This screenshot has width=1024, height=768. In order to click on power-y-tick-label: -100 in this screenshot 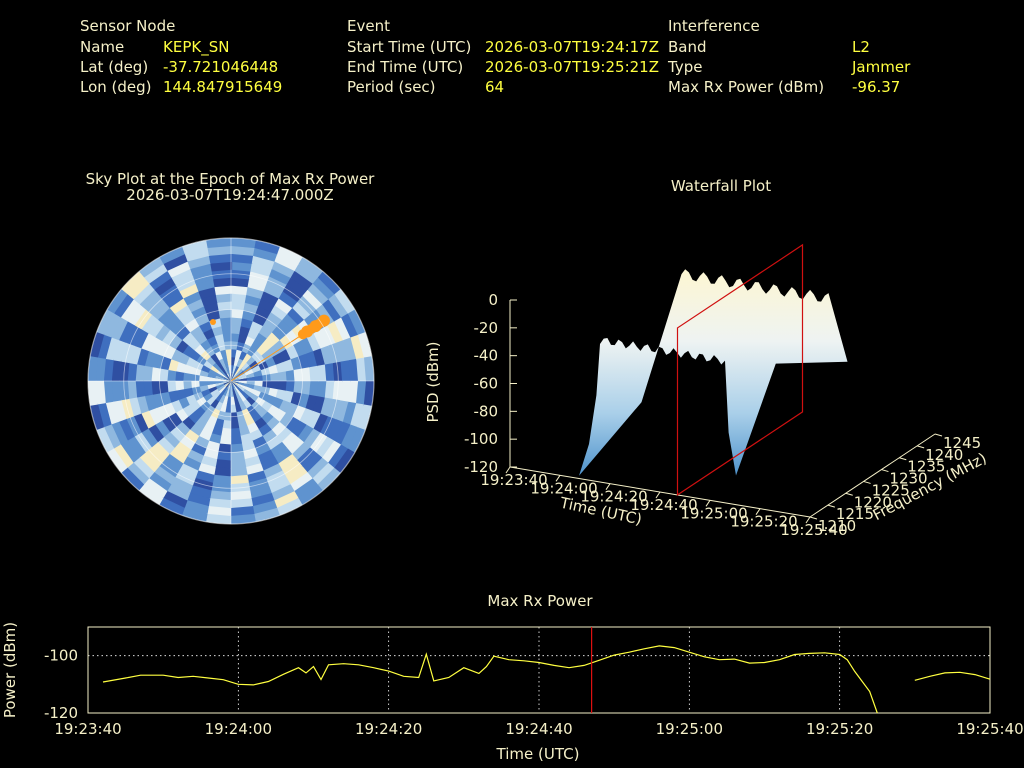, I will do `click(61, 656)`.